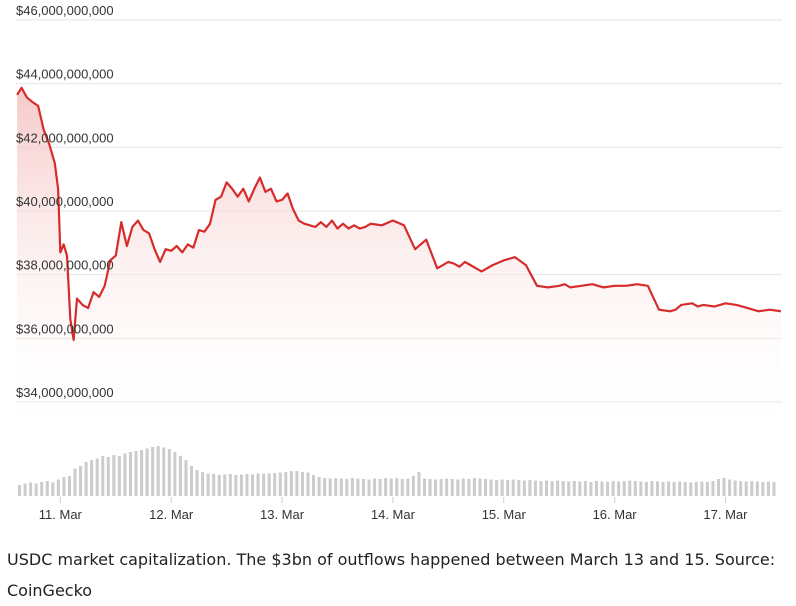 The height and width of the screenshot is (606, 796). I want to click on y-tick-label: $36,000,000,000, so click(65, 328).